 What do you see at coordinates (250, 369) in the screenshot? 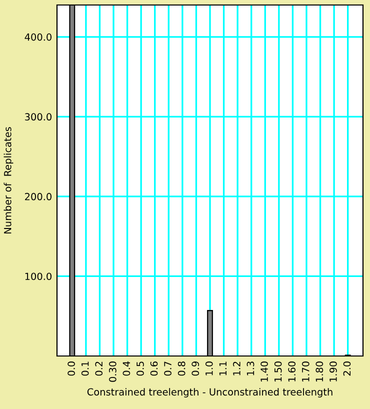
I see `x-tick-label: 1.3` at bounding box center [250, 369].